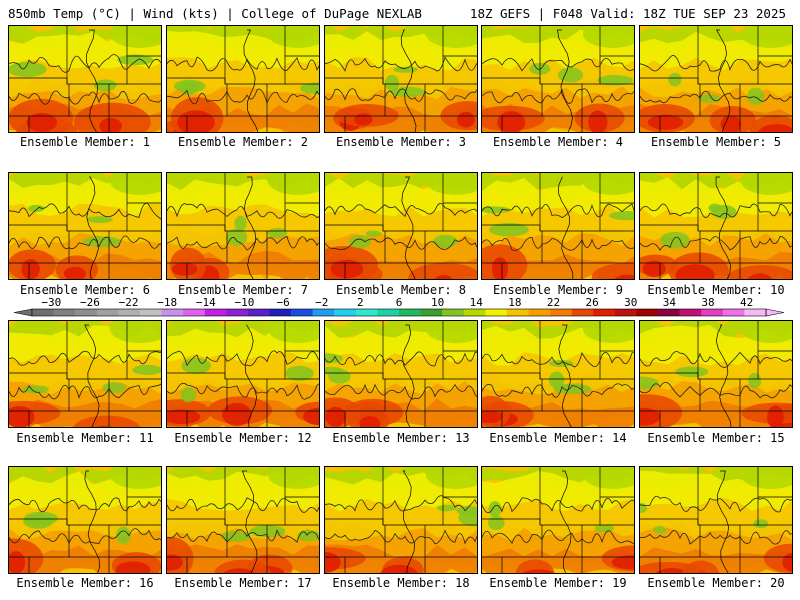 The image size is (800, 600). I want to click on colorbar-tick-label: 26, so click(592, 302).